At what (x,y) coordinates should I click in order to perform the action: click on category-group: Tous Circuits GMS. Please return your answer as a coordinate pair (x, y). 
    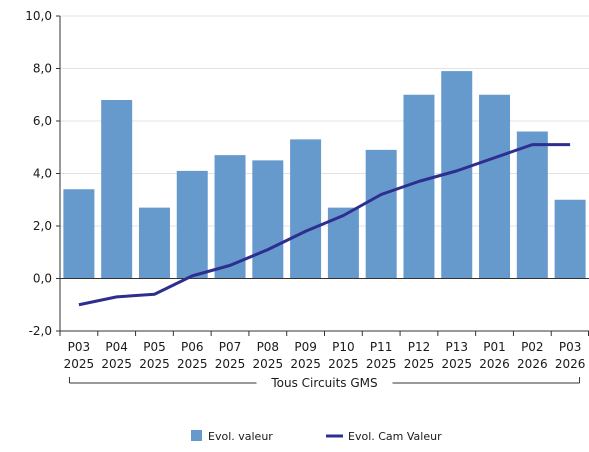
    Looking at the image, I should click on (324, 383).